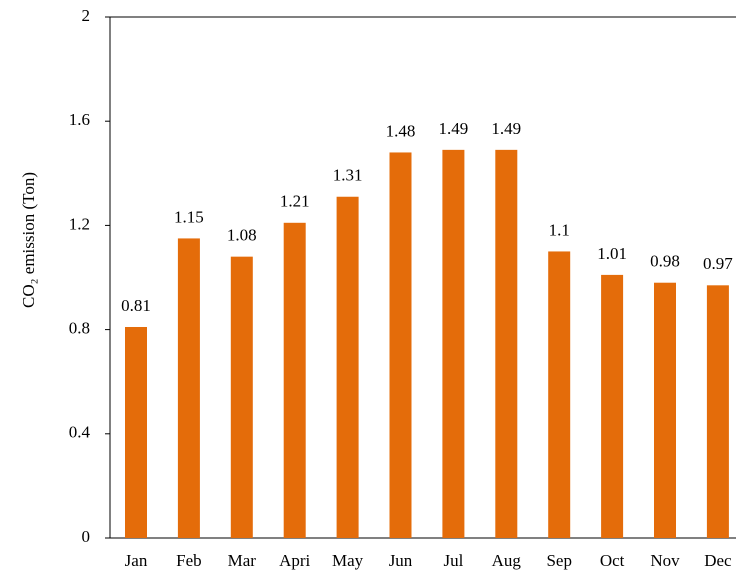 This screenshot has height=571, width=736. I want to click on value-label: 1.01, so click(612, 253).